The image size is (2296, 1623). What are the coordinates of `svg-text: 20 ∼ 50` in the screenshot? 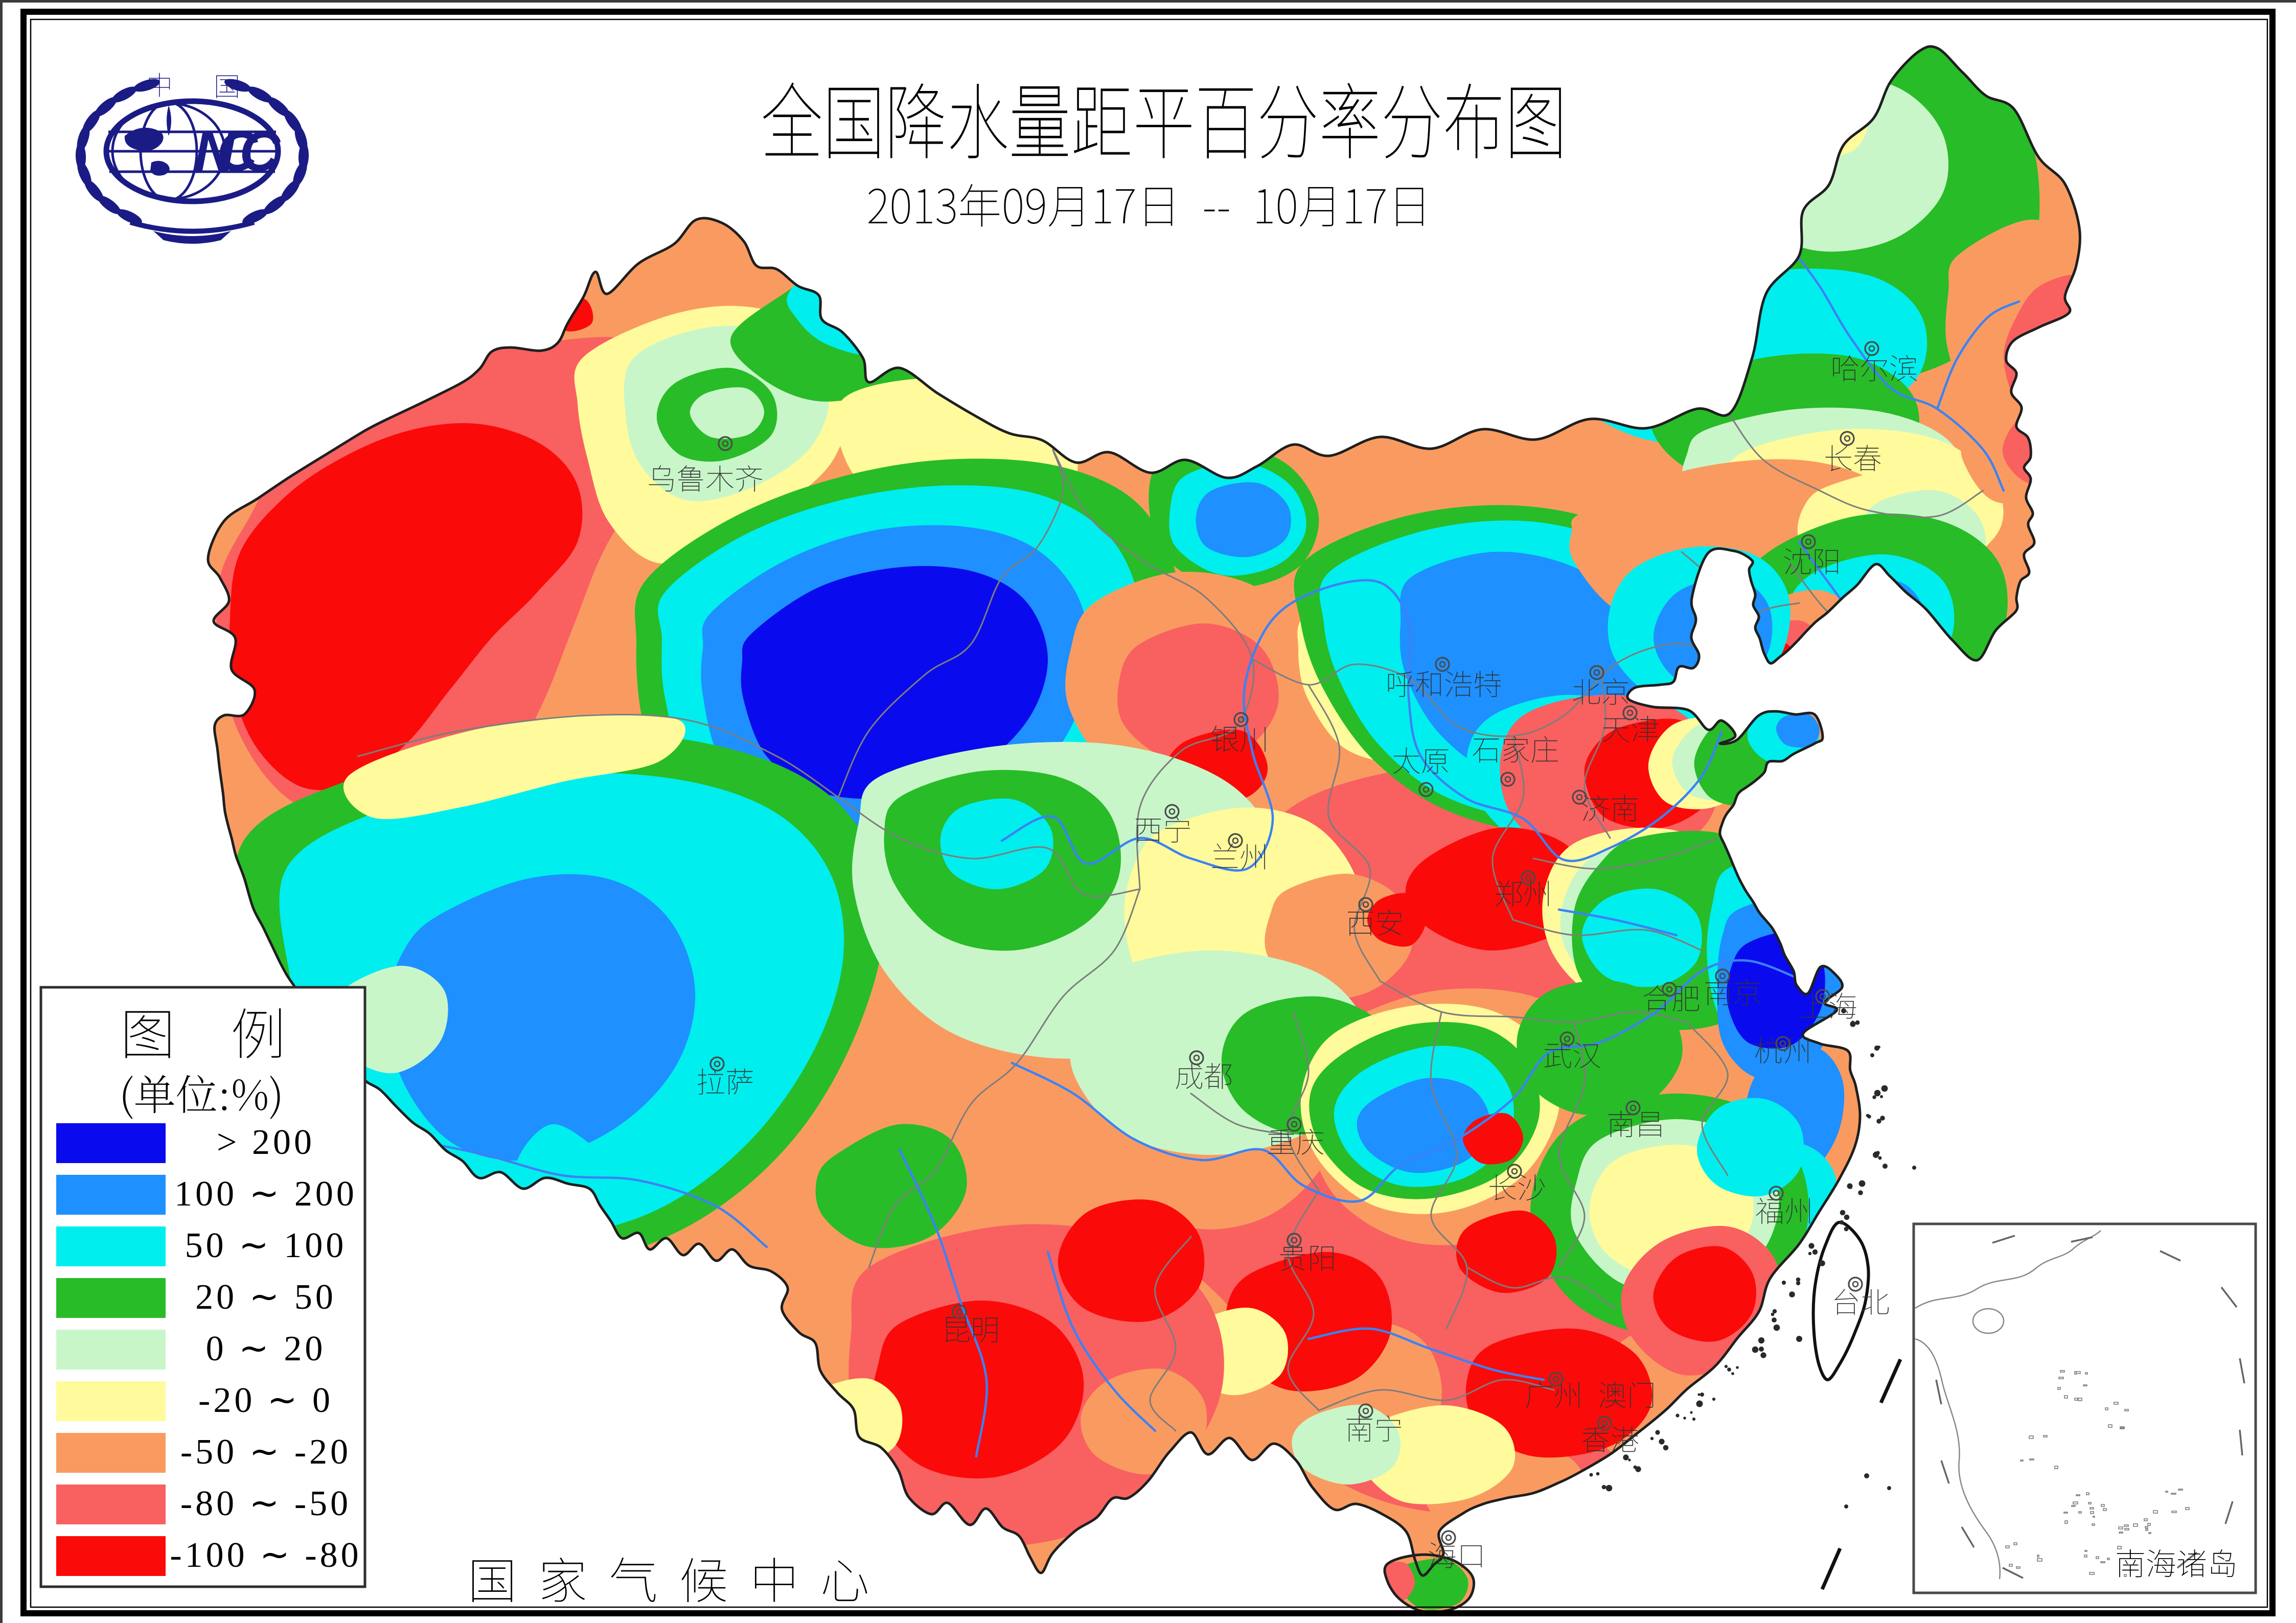 It's located at (265, 1297).